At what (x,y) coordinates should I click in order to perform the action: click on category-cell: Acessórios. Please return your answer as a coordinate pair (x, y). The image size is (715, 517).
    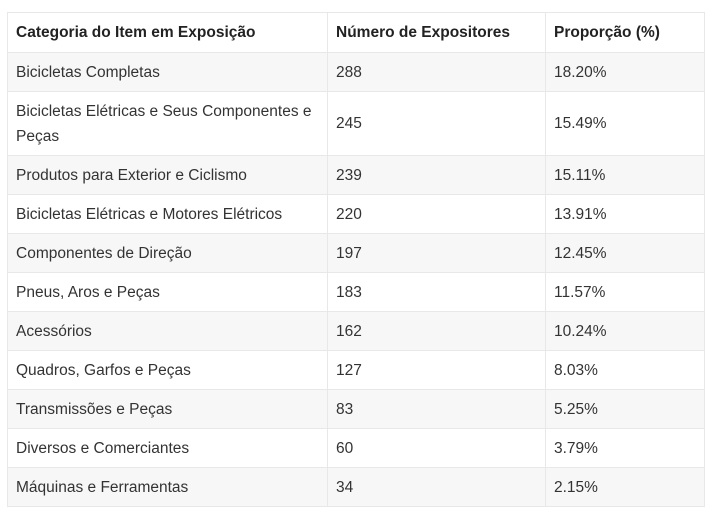
    Looking at the image, I should click on (167, 331).